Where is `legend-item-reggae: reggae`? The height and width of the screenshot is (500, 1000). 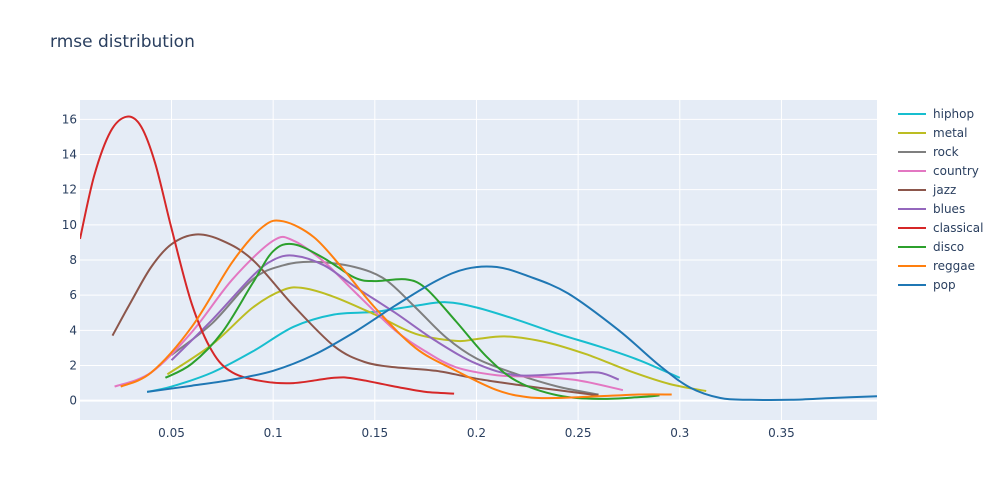
legend-item-reggae: reggae is located at coordinates (954, 266).